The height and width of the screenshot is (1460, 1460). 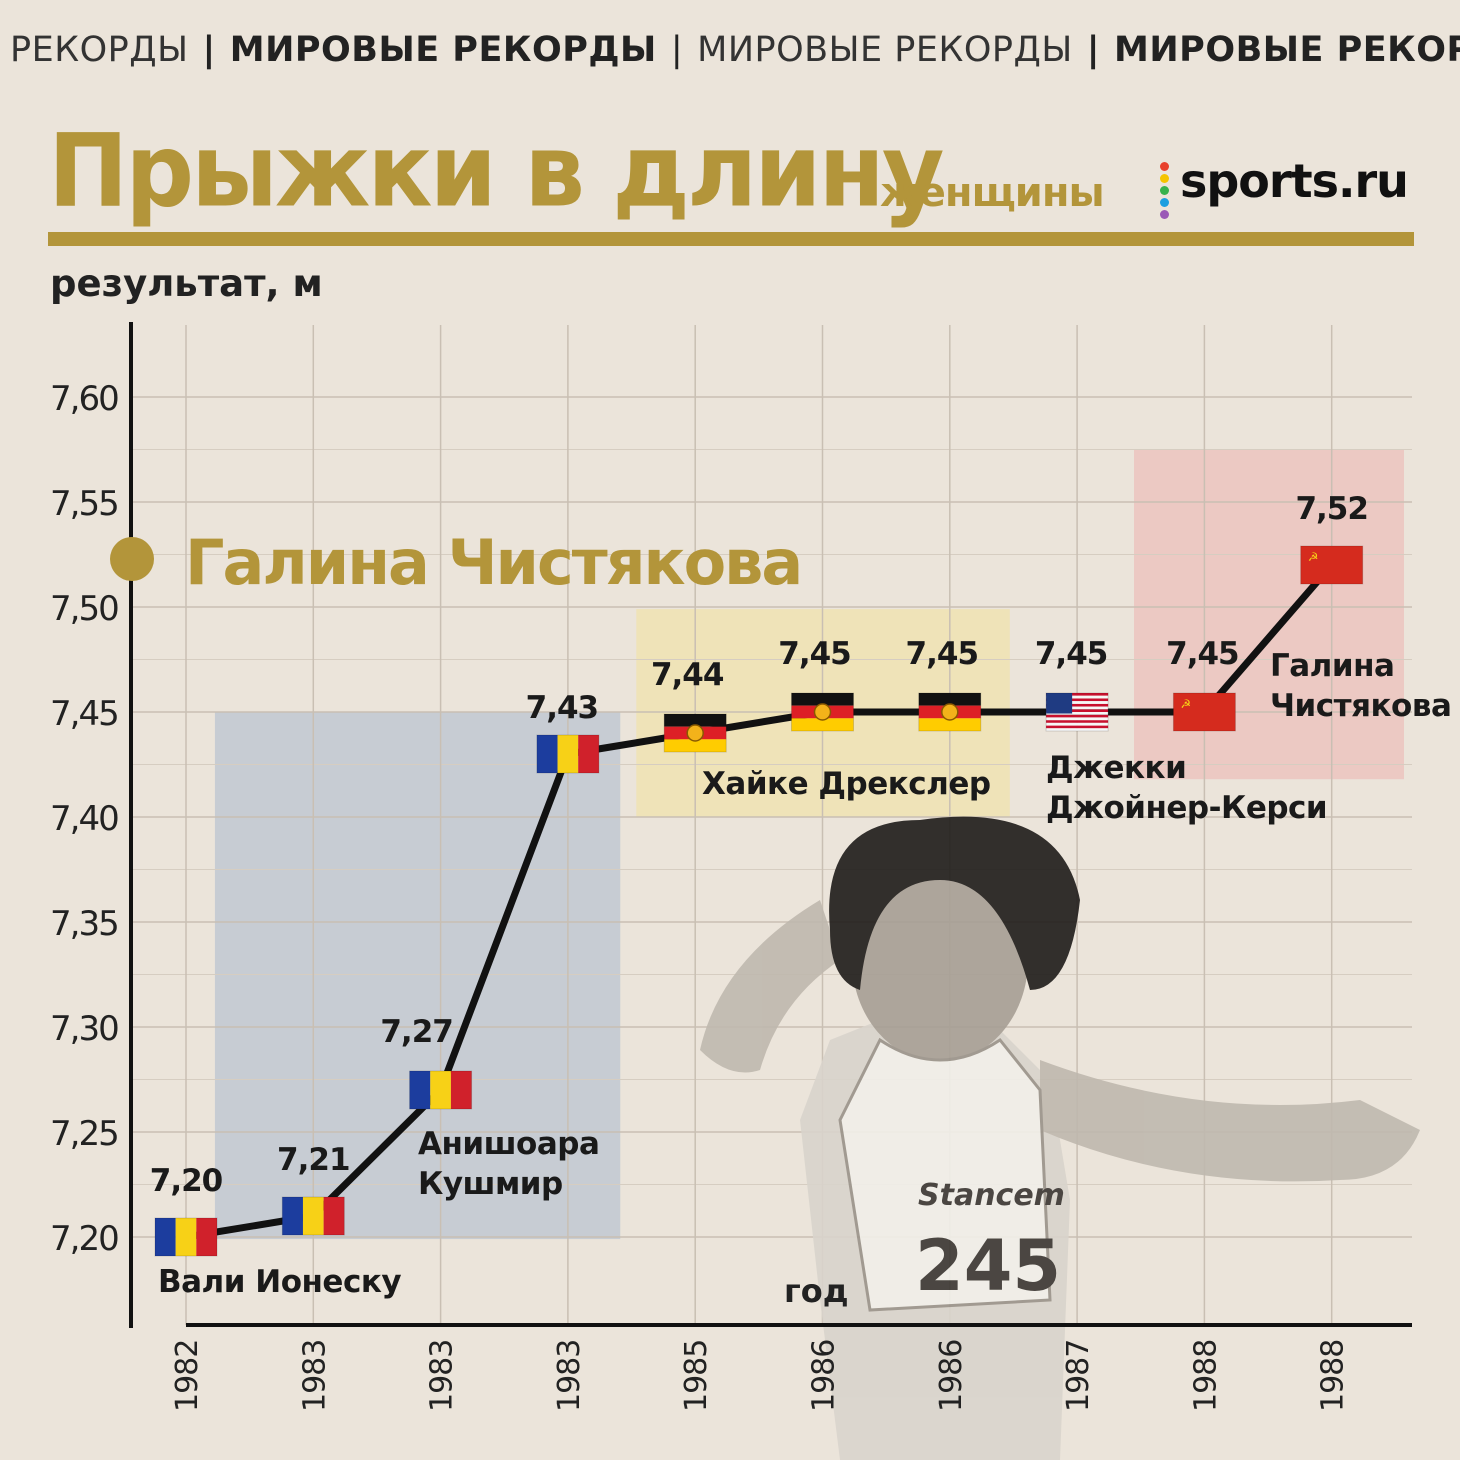 I want to click on athlete-name-line: Хайке Дрекслер, so click(x=846, y=784).